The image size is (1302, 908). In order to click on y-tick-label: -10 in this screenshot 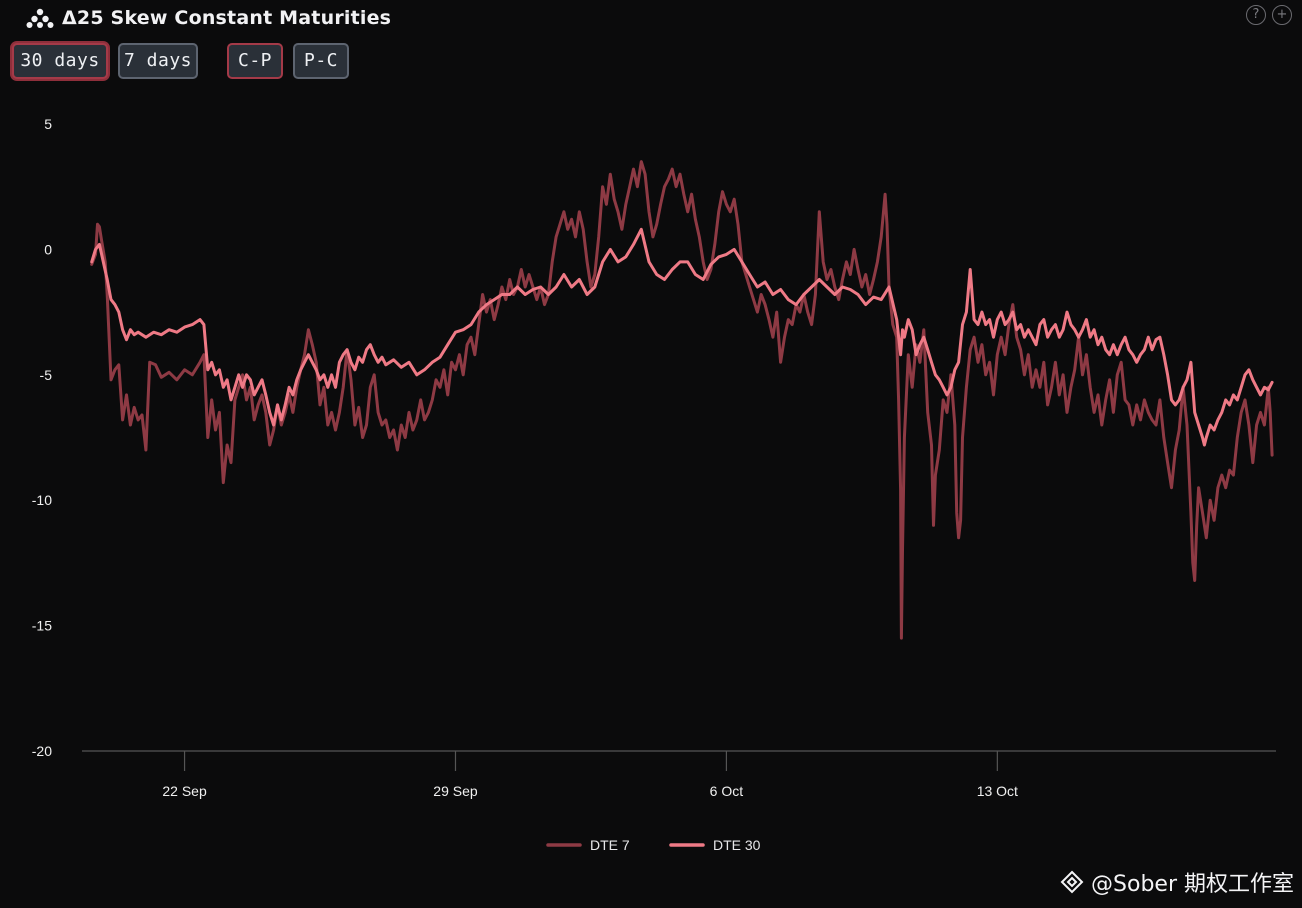, I will do `click(42, 500)`.